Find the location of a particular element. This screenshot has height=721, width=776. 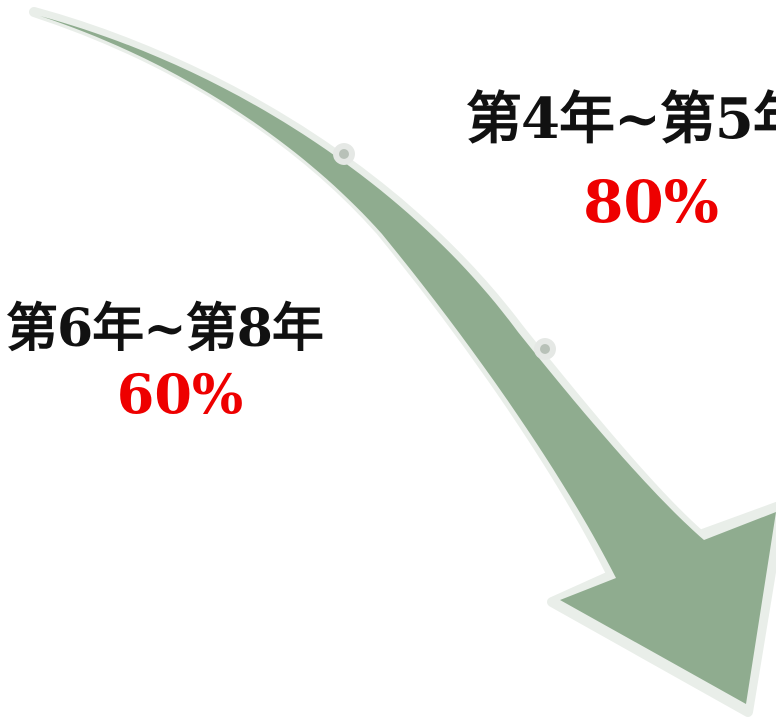

stage-marker-lower is located at coordinates (545, 349).